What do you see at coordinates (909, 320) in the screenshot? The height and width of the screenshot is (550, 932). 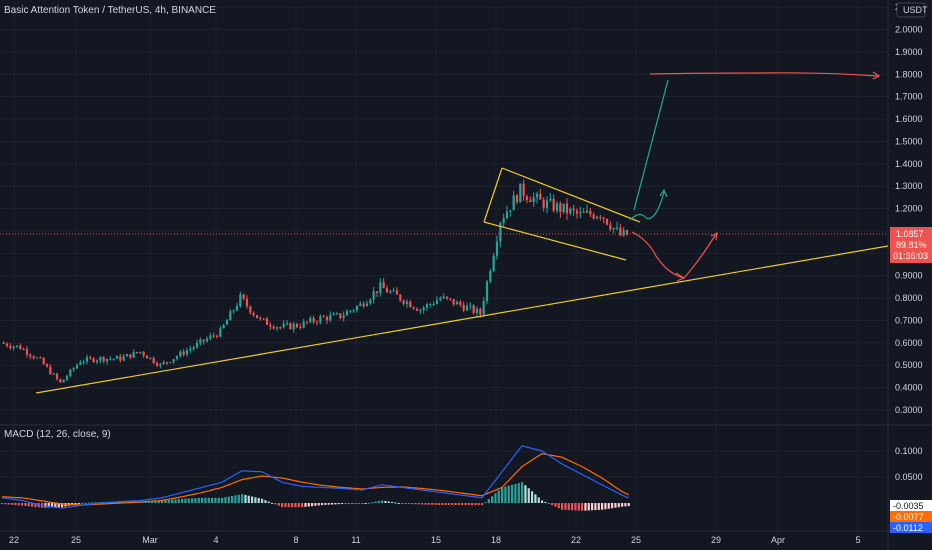 I see `price-tick-label: 0.7000` at bounding box center [909, 320].